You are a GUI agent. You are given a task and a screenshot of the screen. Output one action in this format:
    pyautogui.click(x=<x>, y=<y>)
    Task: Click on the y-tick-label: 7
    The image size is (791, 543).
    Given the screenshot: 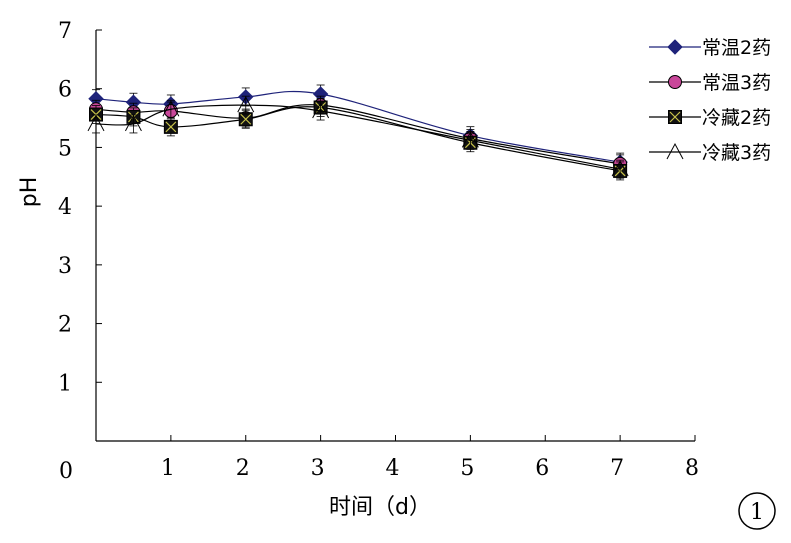 What is the action you would take?
    pyautogui.click(x=65, y=31)
    